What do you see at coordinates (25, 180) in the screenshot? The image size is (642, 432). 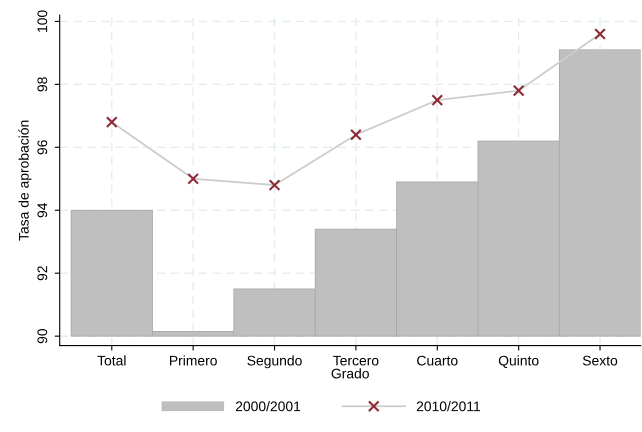 I see `y-axis-title: Tasa de aprobación` at bounding box center [25, 180].